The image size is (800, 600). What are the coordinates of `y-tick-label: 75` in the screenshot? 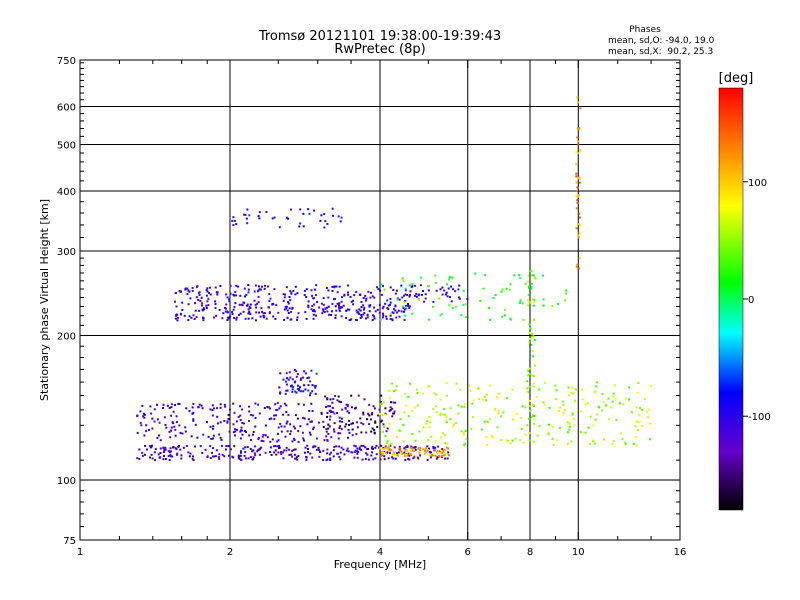 It's located at (69, 541).